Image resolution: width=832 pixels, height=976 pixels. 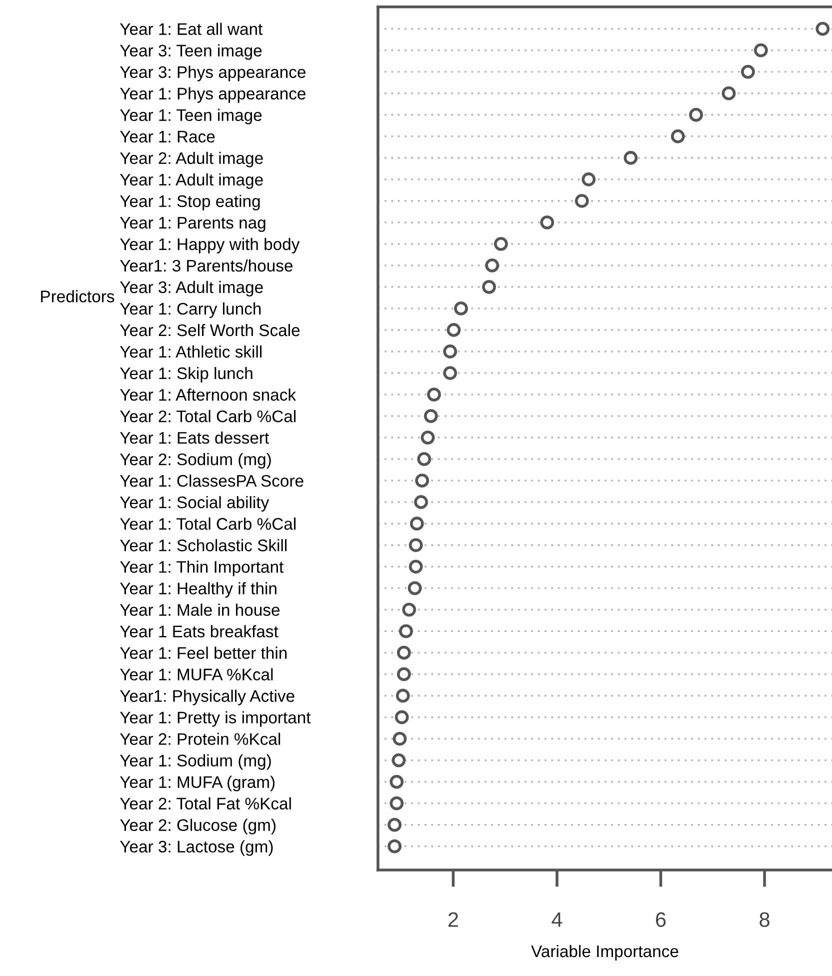 What do you see at coordinates (198, 826) in the screenshot?
I see `y-tick-label: Year 2: Glucose (gm)` at bounding box center [198, 826].